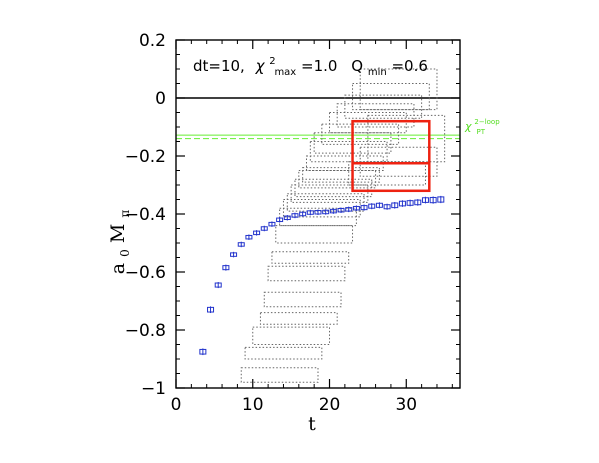 The image size is (599, 463). Describe the element at coordinates (330, 405) in the screenshot. I see `x-tick-label-2: 20` at that location.